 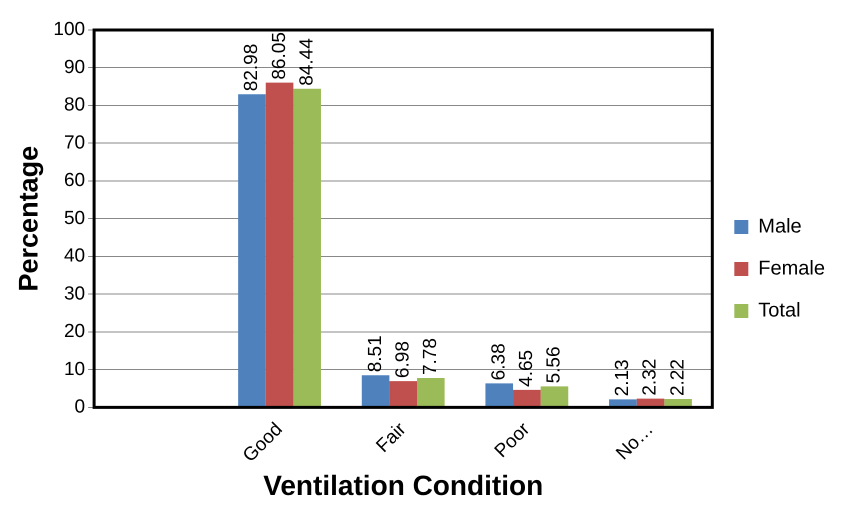 What do you see at coordinates (403, 359) in the screenshot?
I see `data-label: 6.98` at bounding box center [403, 359].